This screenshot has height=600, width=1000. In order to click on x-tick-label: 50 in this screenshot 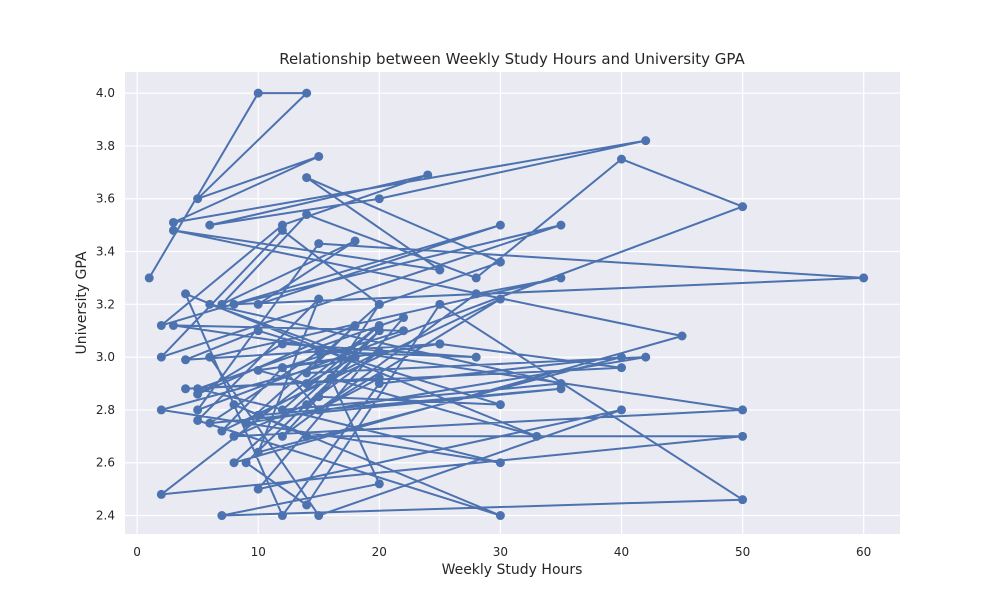, I will do `click(742, 552)`.